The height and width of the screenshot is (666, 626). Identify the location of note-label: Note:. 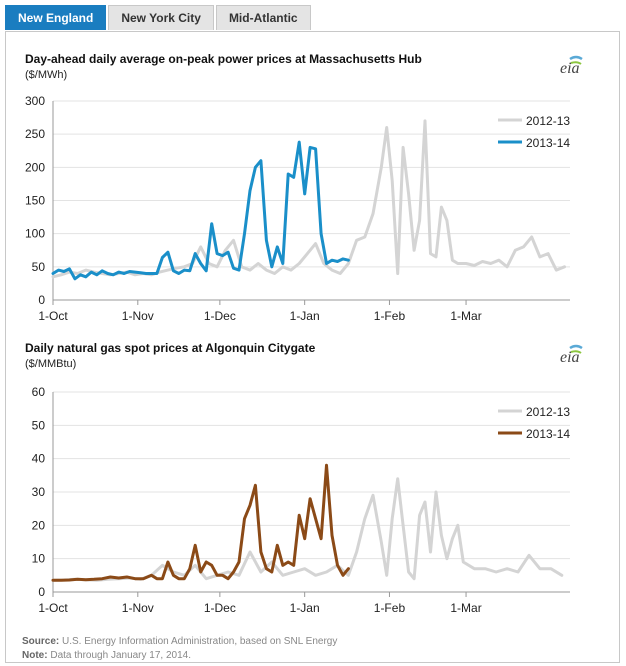
(35, 655).